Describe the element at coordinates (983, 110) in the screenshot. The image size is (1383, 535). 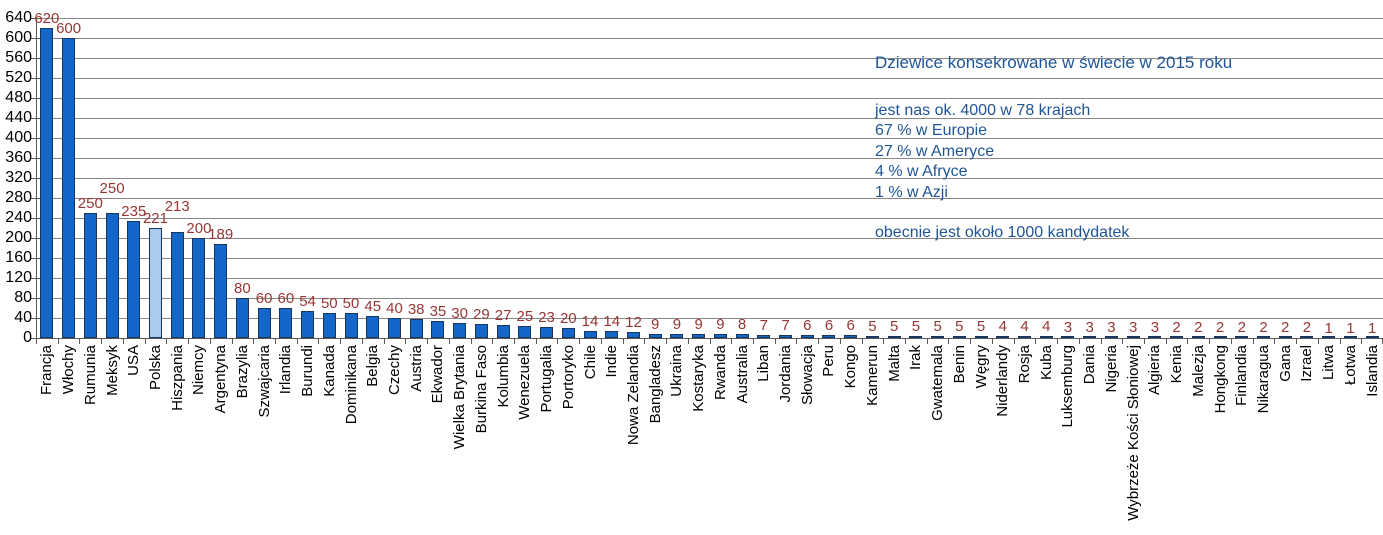
I see `annotation-line: jest nas ok. 4000 w 78 krajach` at that location.